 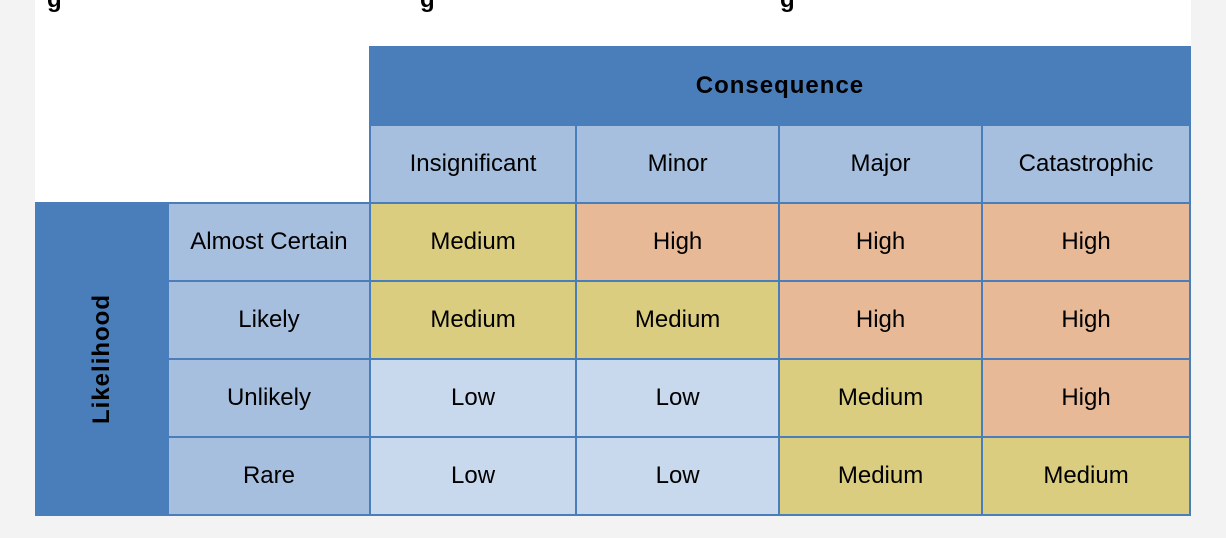 What do you see at coordinates (613, 11) in the screenshot?
I see `cut-off-title: g g g` at bounding box center [613, 11].